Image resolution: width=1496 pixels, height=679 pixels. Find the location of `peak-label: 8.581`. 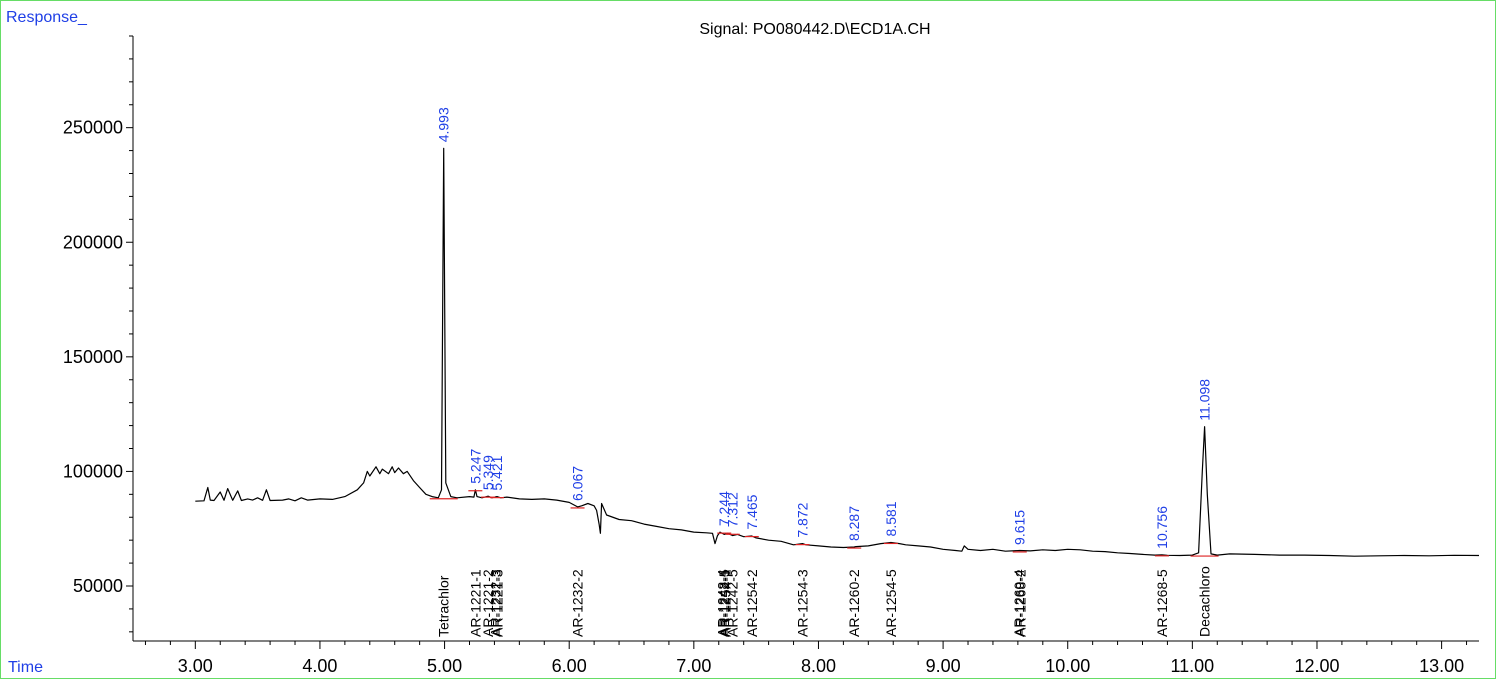

peak-label: 8.581 is located at coordinates (891, 518).